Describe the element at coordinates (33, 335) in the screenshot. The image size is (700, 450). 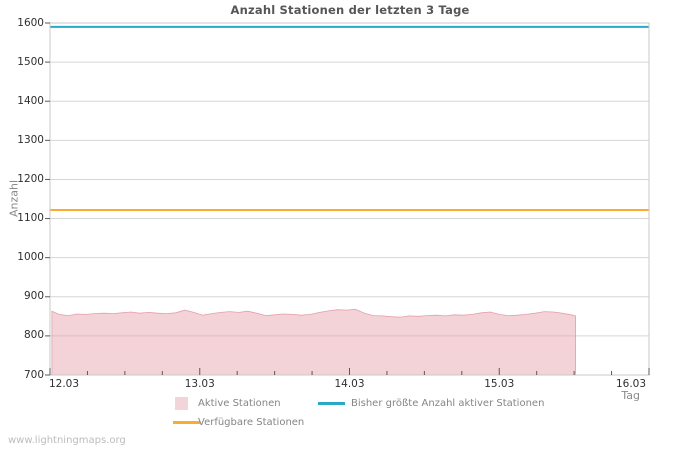
I see `y-tick-label: 800` at that location.